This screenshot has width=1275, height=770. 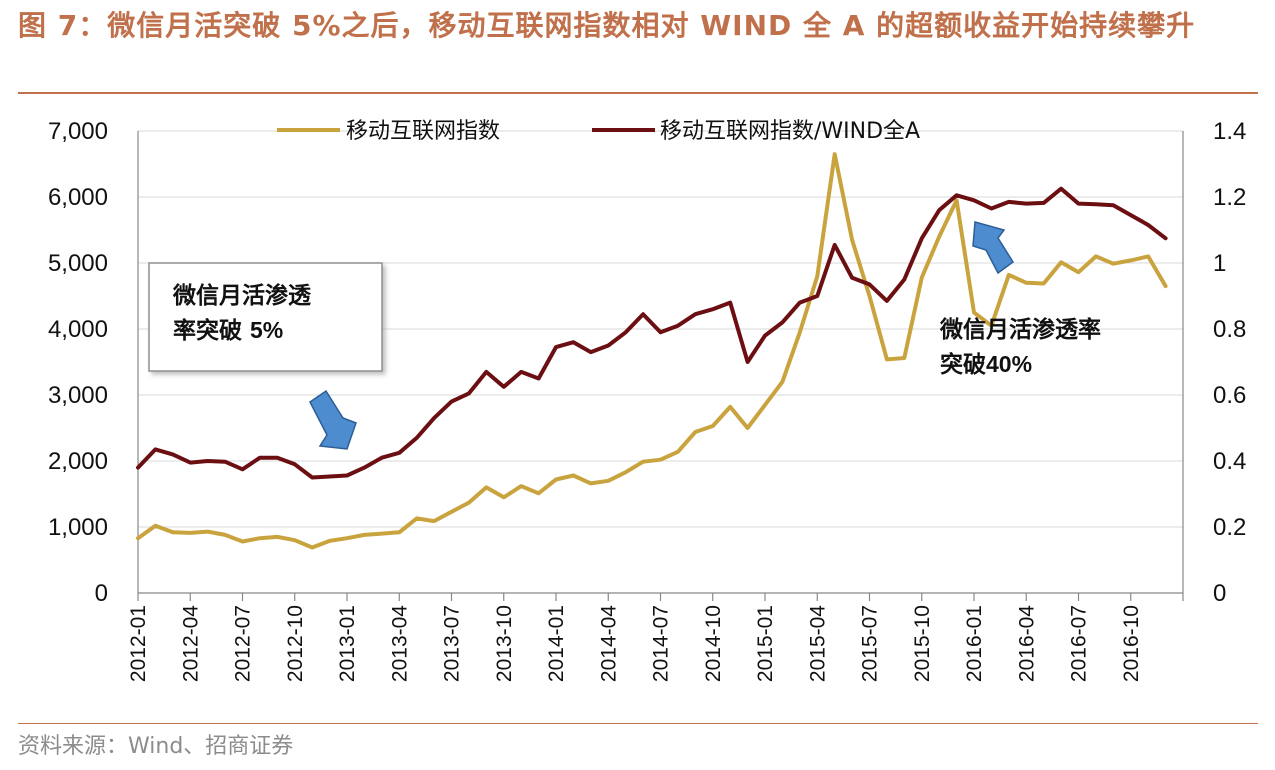 What do you see at coordinates (974, 643) in the screenshot?
I see `x-tick-label: 2016-01` at bounding box center [974, 643].